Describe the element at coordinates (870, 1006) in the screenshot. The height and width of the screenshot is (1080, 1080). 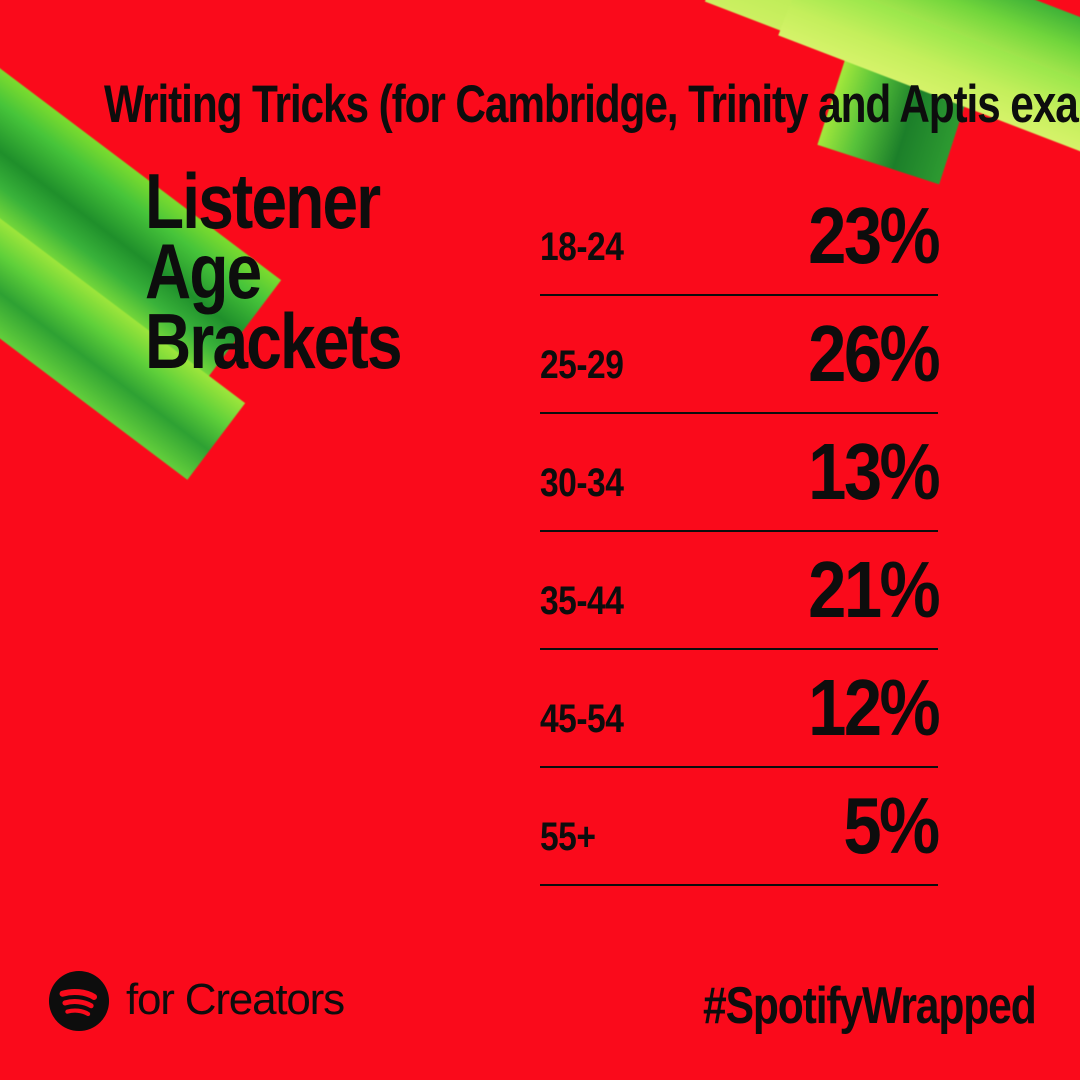
I see `spotify-wrapped-hashtag: #SpotifyWrapped` at that location.